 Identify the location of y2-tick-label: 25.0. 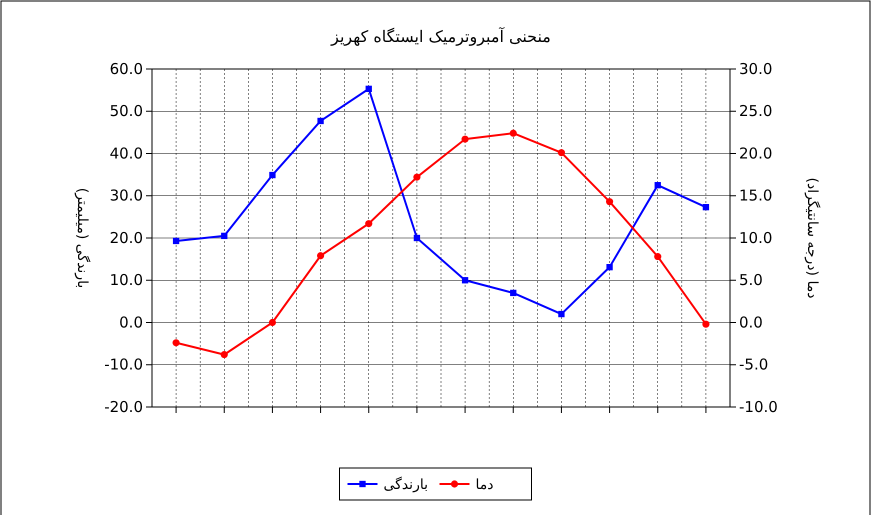
(755, 111).